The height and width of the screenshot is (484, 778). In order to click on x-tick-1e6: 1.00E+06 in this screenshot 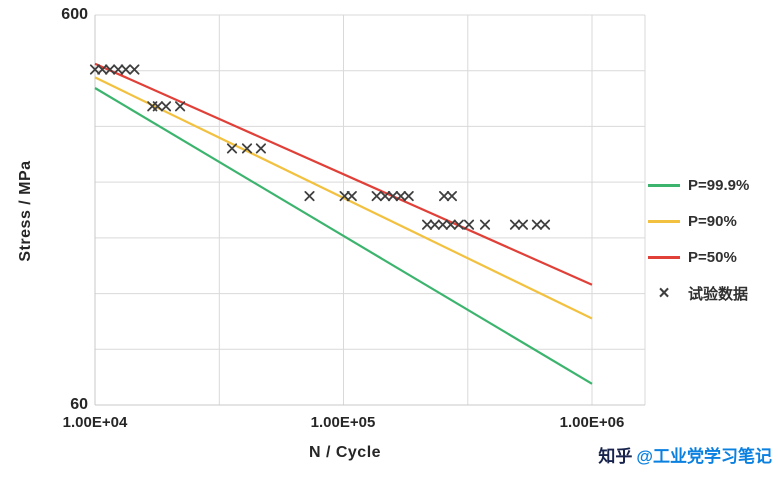, I will do `click(592, 422)`.